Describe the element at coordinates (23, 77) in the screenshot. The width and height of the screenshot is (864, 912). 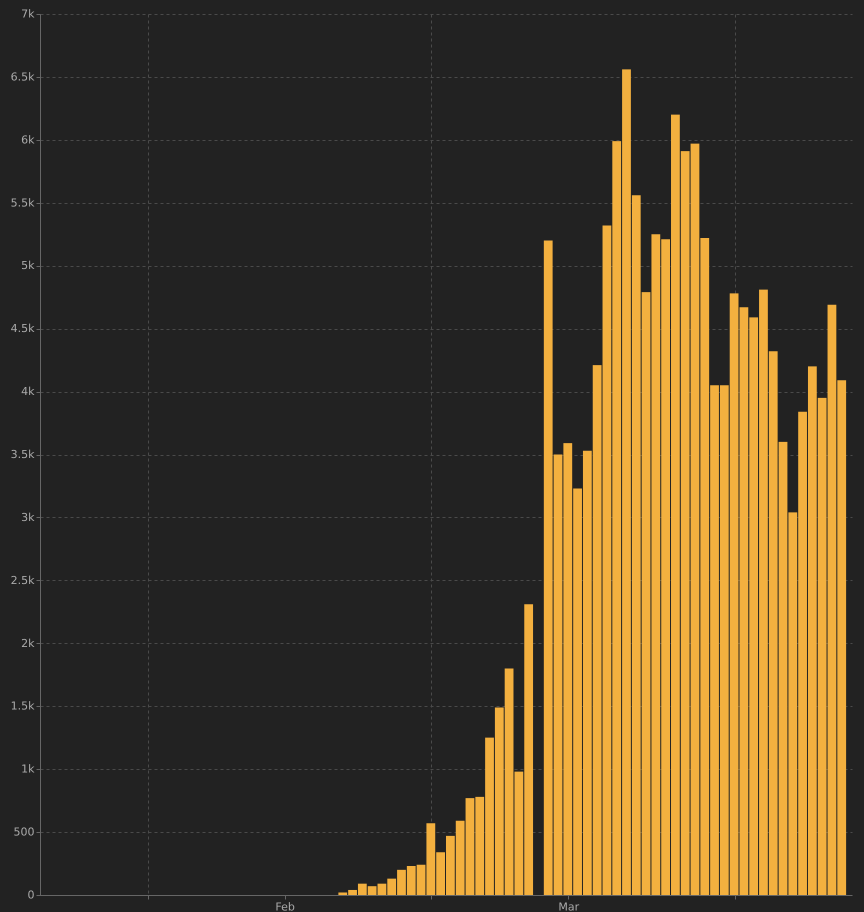
I see `y-tick-label: 6.5k` at that location.